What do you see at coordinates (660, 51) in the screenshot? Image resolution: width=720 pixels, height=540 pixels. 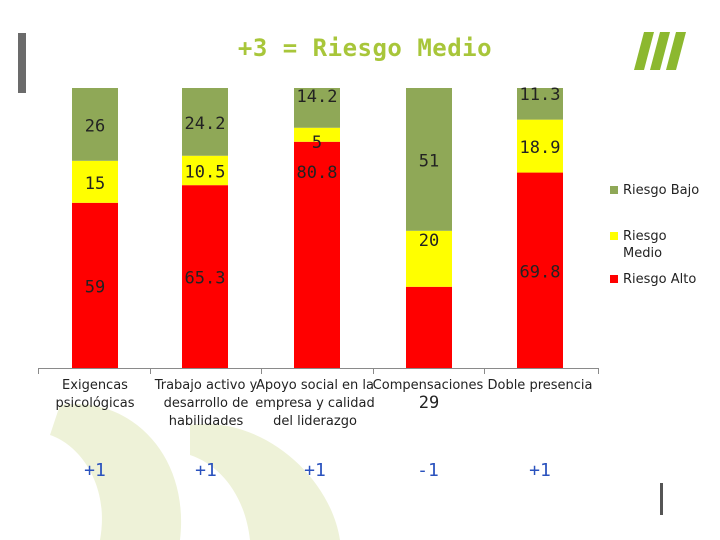 I see `brand-logo-icon` at bounding box center [660, 51].